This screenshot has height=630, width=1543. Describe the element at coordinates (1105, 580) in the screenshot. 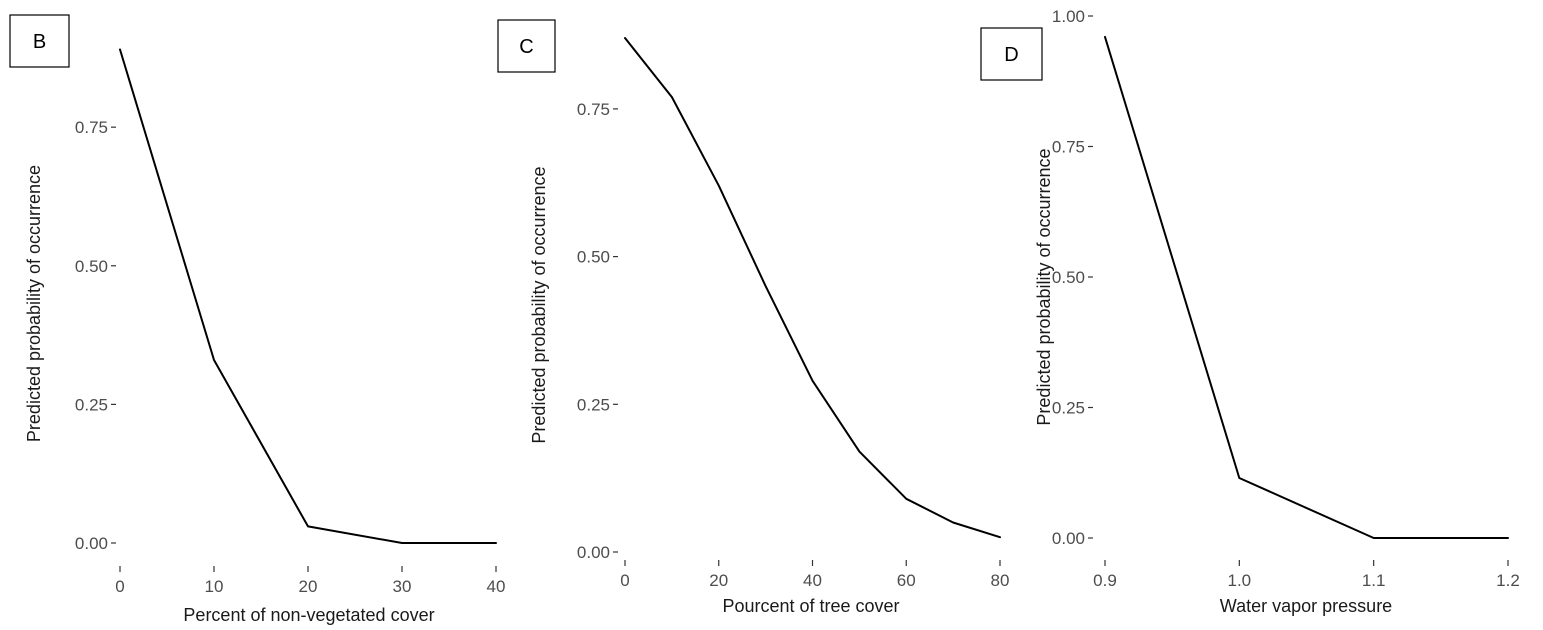

I see `x-tick-label: 0.9` at that location.